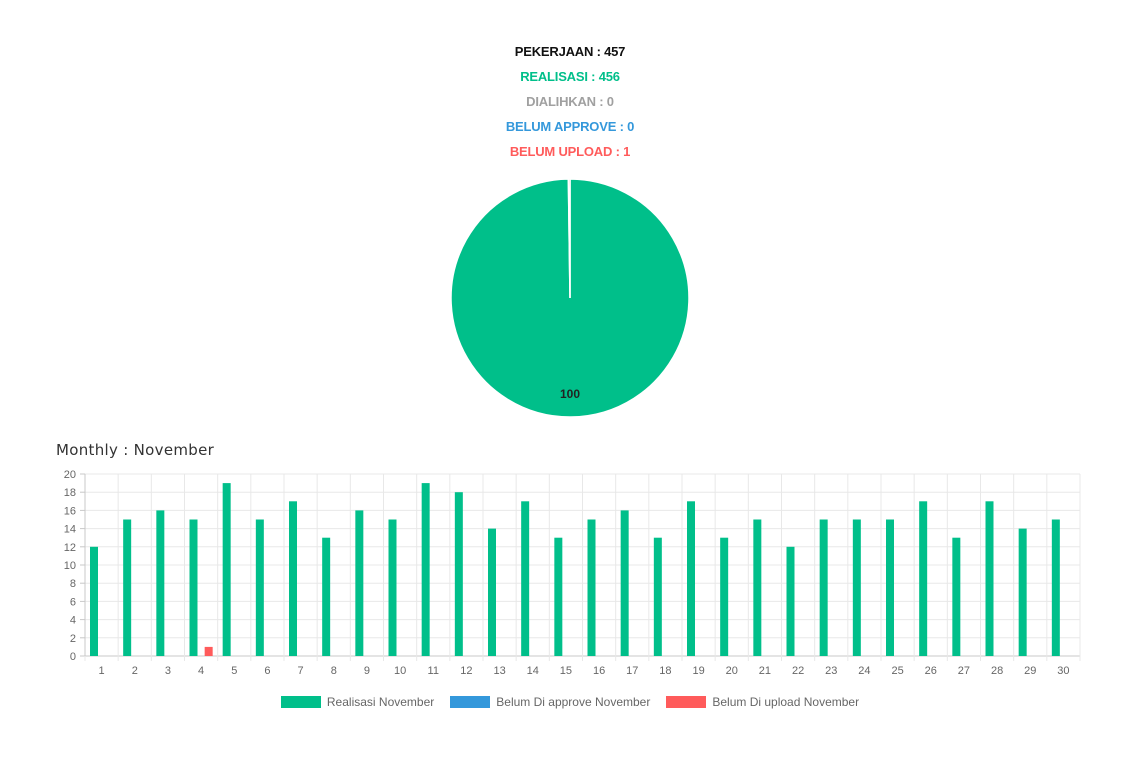  Describe the element at coordinates (73, 602) in the screenshot. I see `y-tick-label: 6` at that location.